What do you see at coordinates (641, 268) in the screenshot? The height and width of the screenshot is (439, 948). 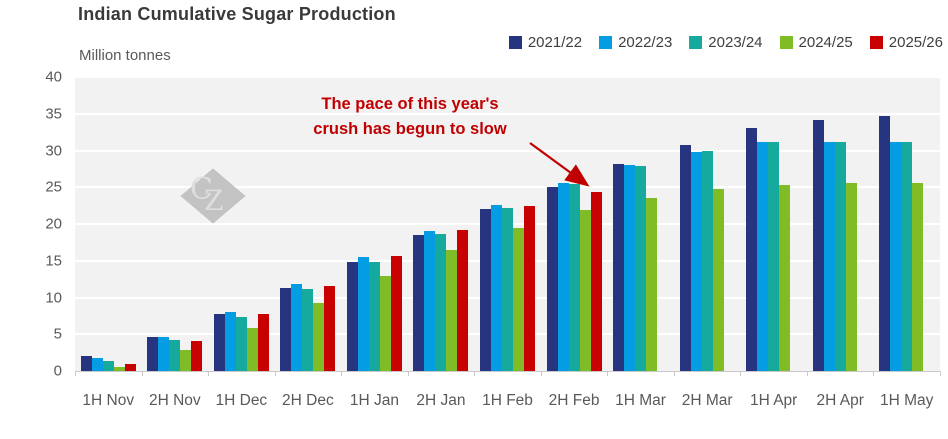 I see `bar-2023-24-1H-Mar` at bounding box center [641, 268].